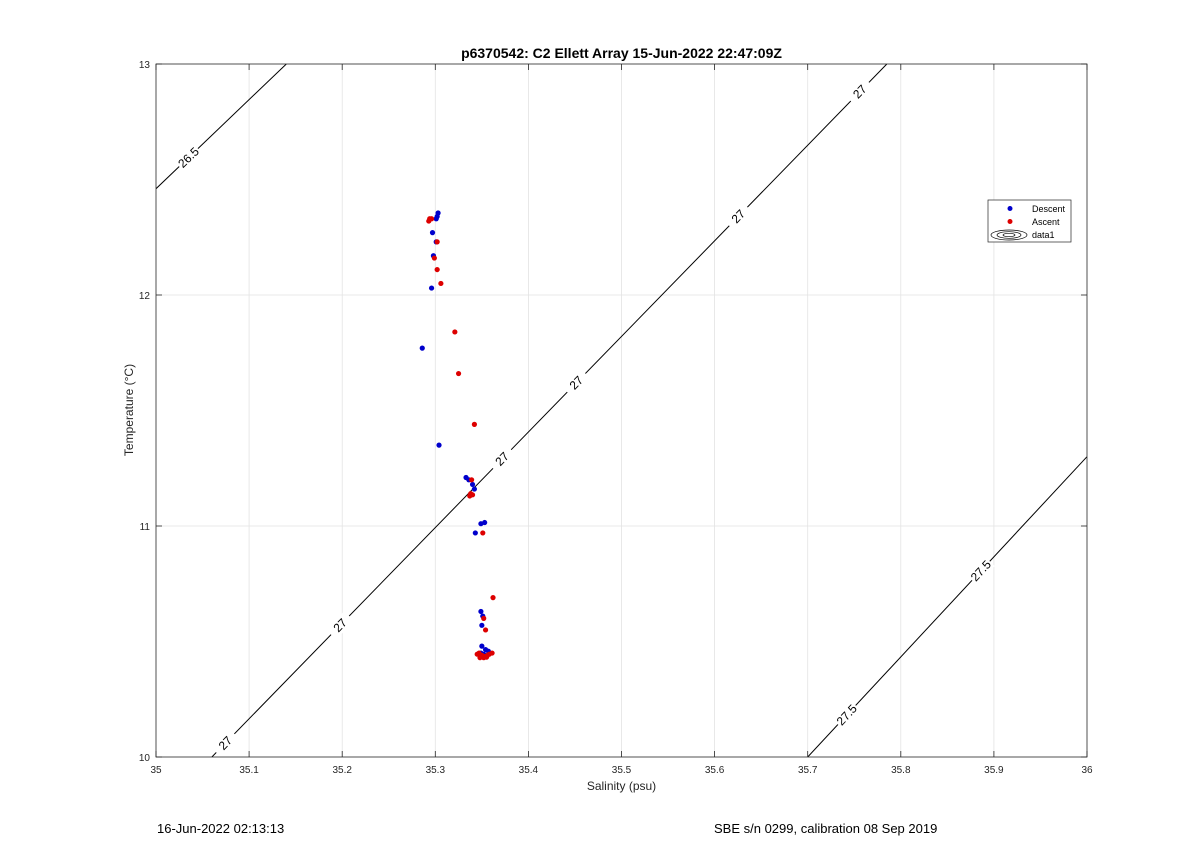 This screenshot has width=1200, height=851. Describe the element at coordinates (622, 770) in the screenshot. I see `x-tick-label: 35.5` at that location.